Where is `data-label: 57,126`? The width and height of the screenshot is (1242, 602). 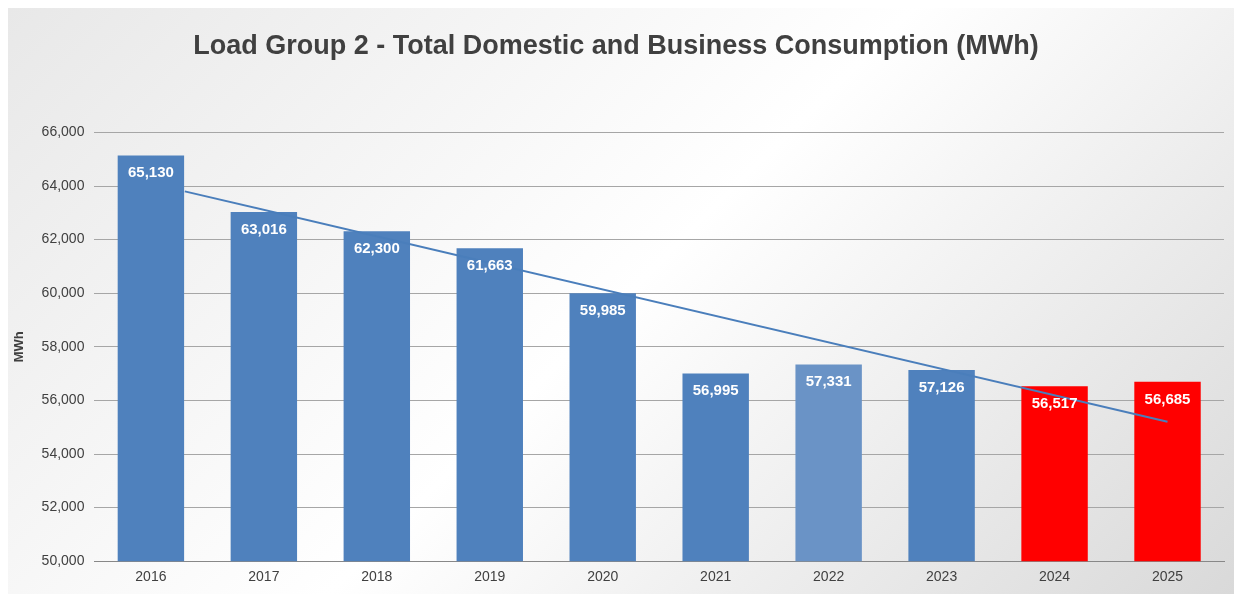 data-label: 57,126 is located at coordinates (941, 386).